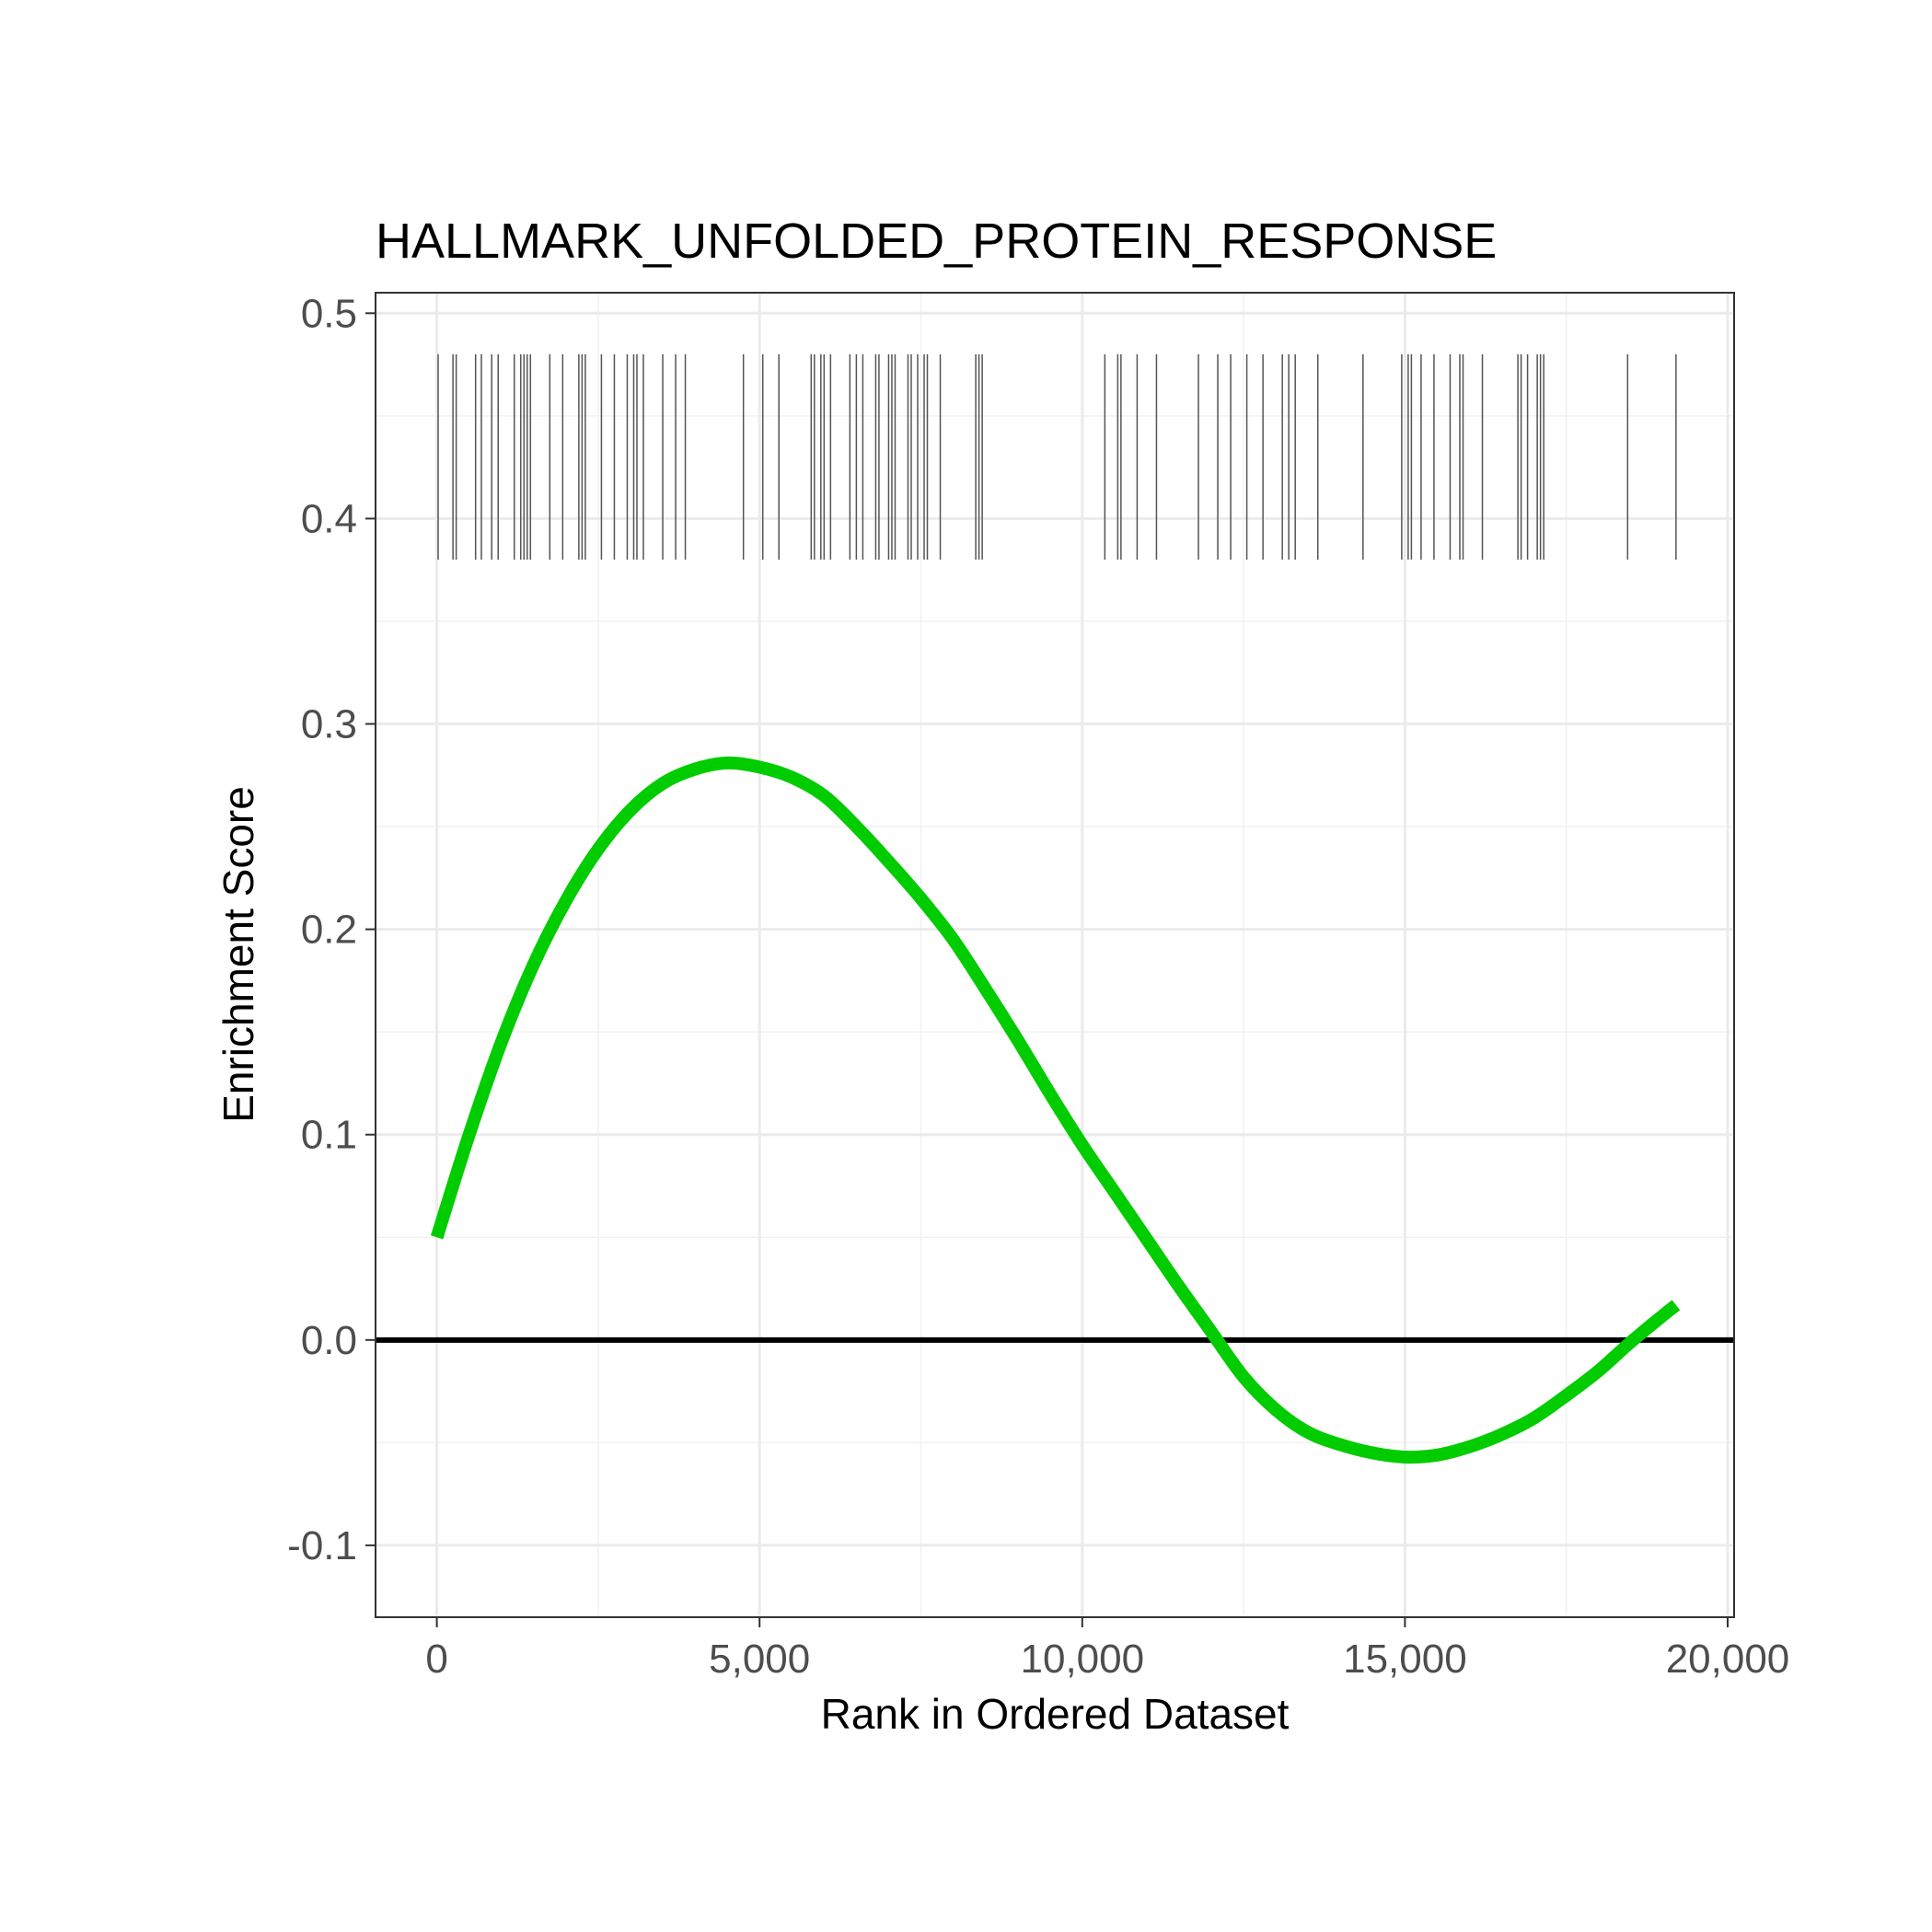  Describe the element at coordinates (329, 931) in the screenshot. I see `y-tick-label: 0.2` at that location.